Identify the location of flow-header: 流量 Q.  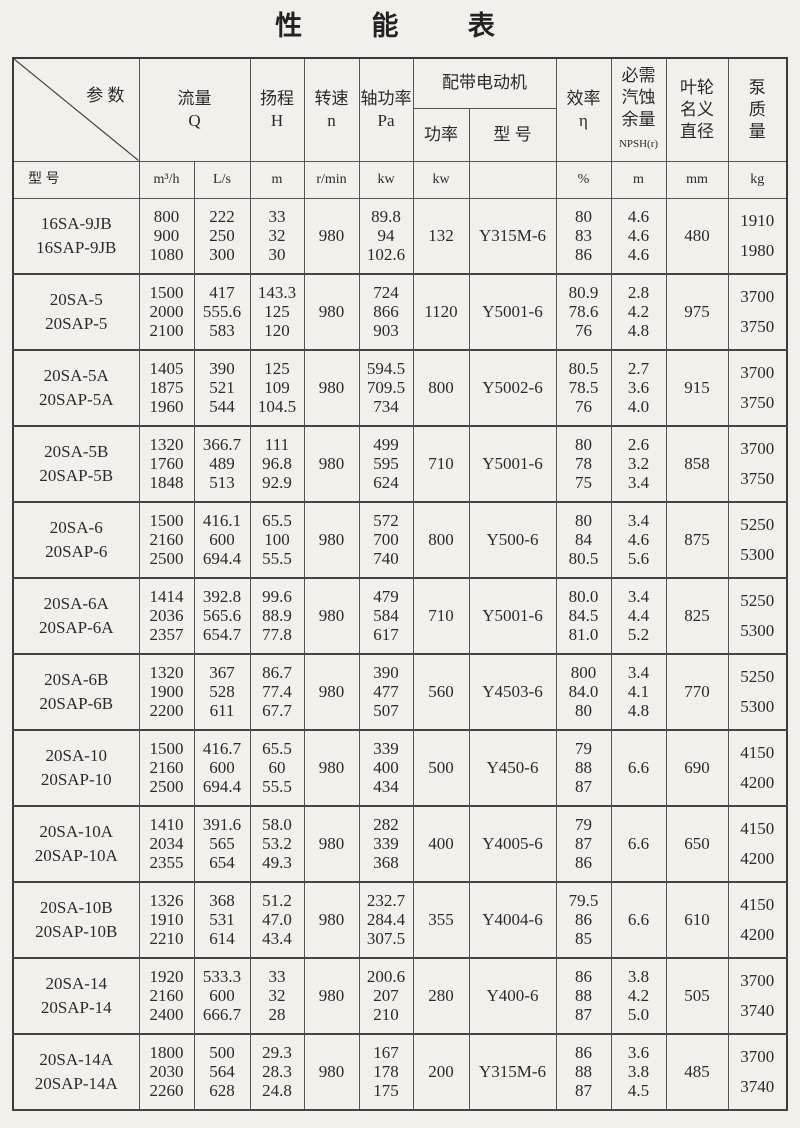
(194, 109).